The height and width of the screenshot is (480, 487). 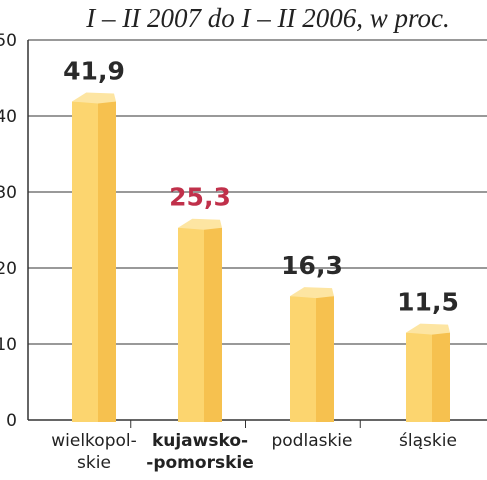 What do you see at coordinates (8, 117) in the screenshot?
I see `y-tick-label-40: 40` at bounding box center [8, 117].